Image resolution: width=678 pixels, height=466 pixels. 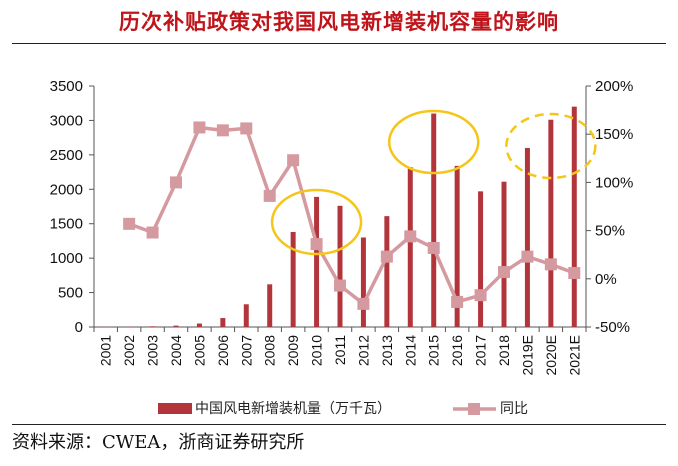 What do you see at coordinates (317, 261) in the screenshot?
I see `bar-2010` at bounding box center [317, 261].